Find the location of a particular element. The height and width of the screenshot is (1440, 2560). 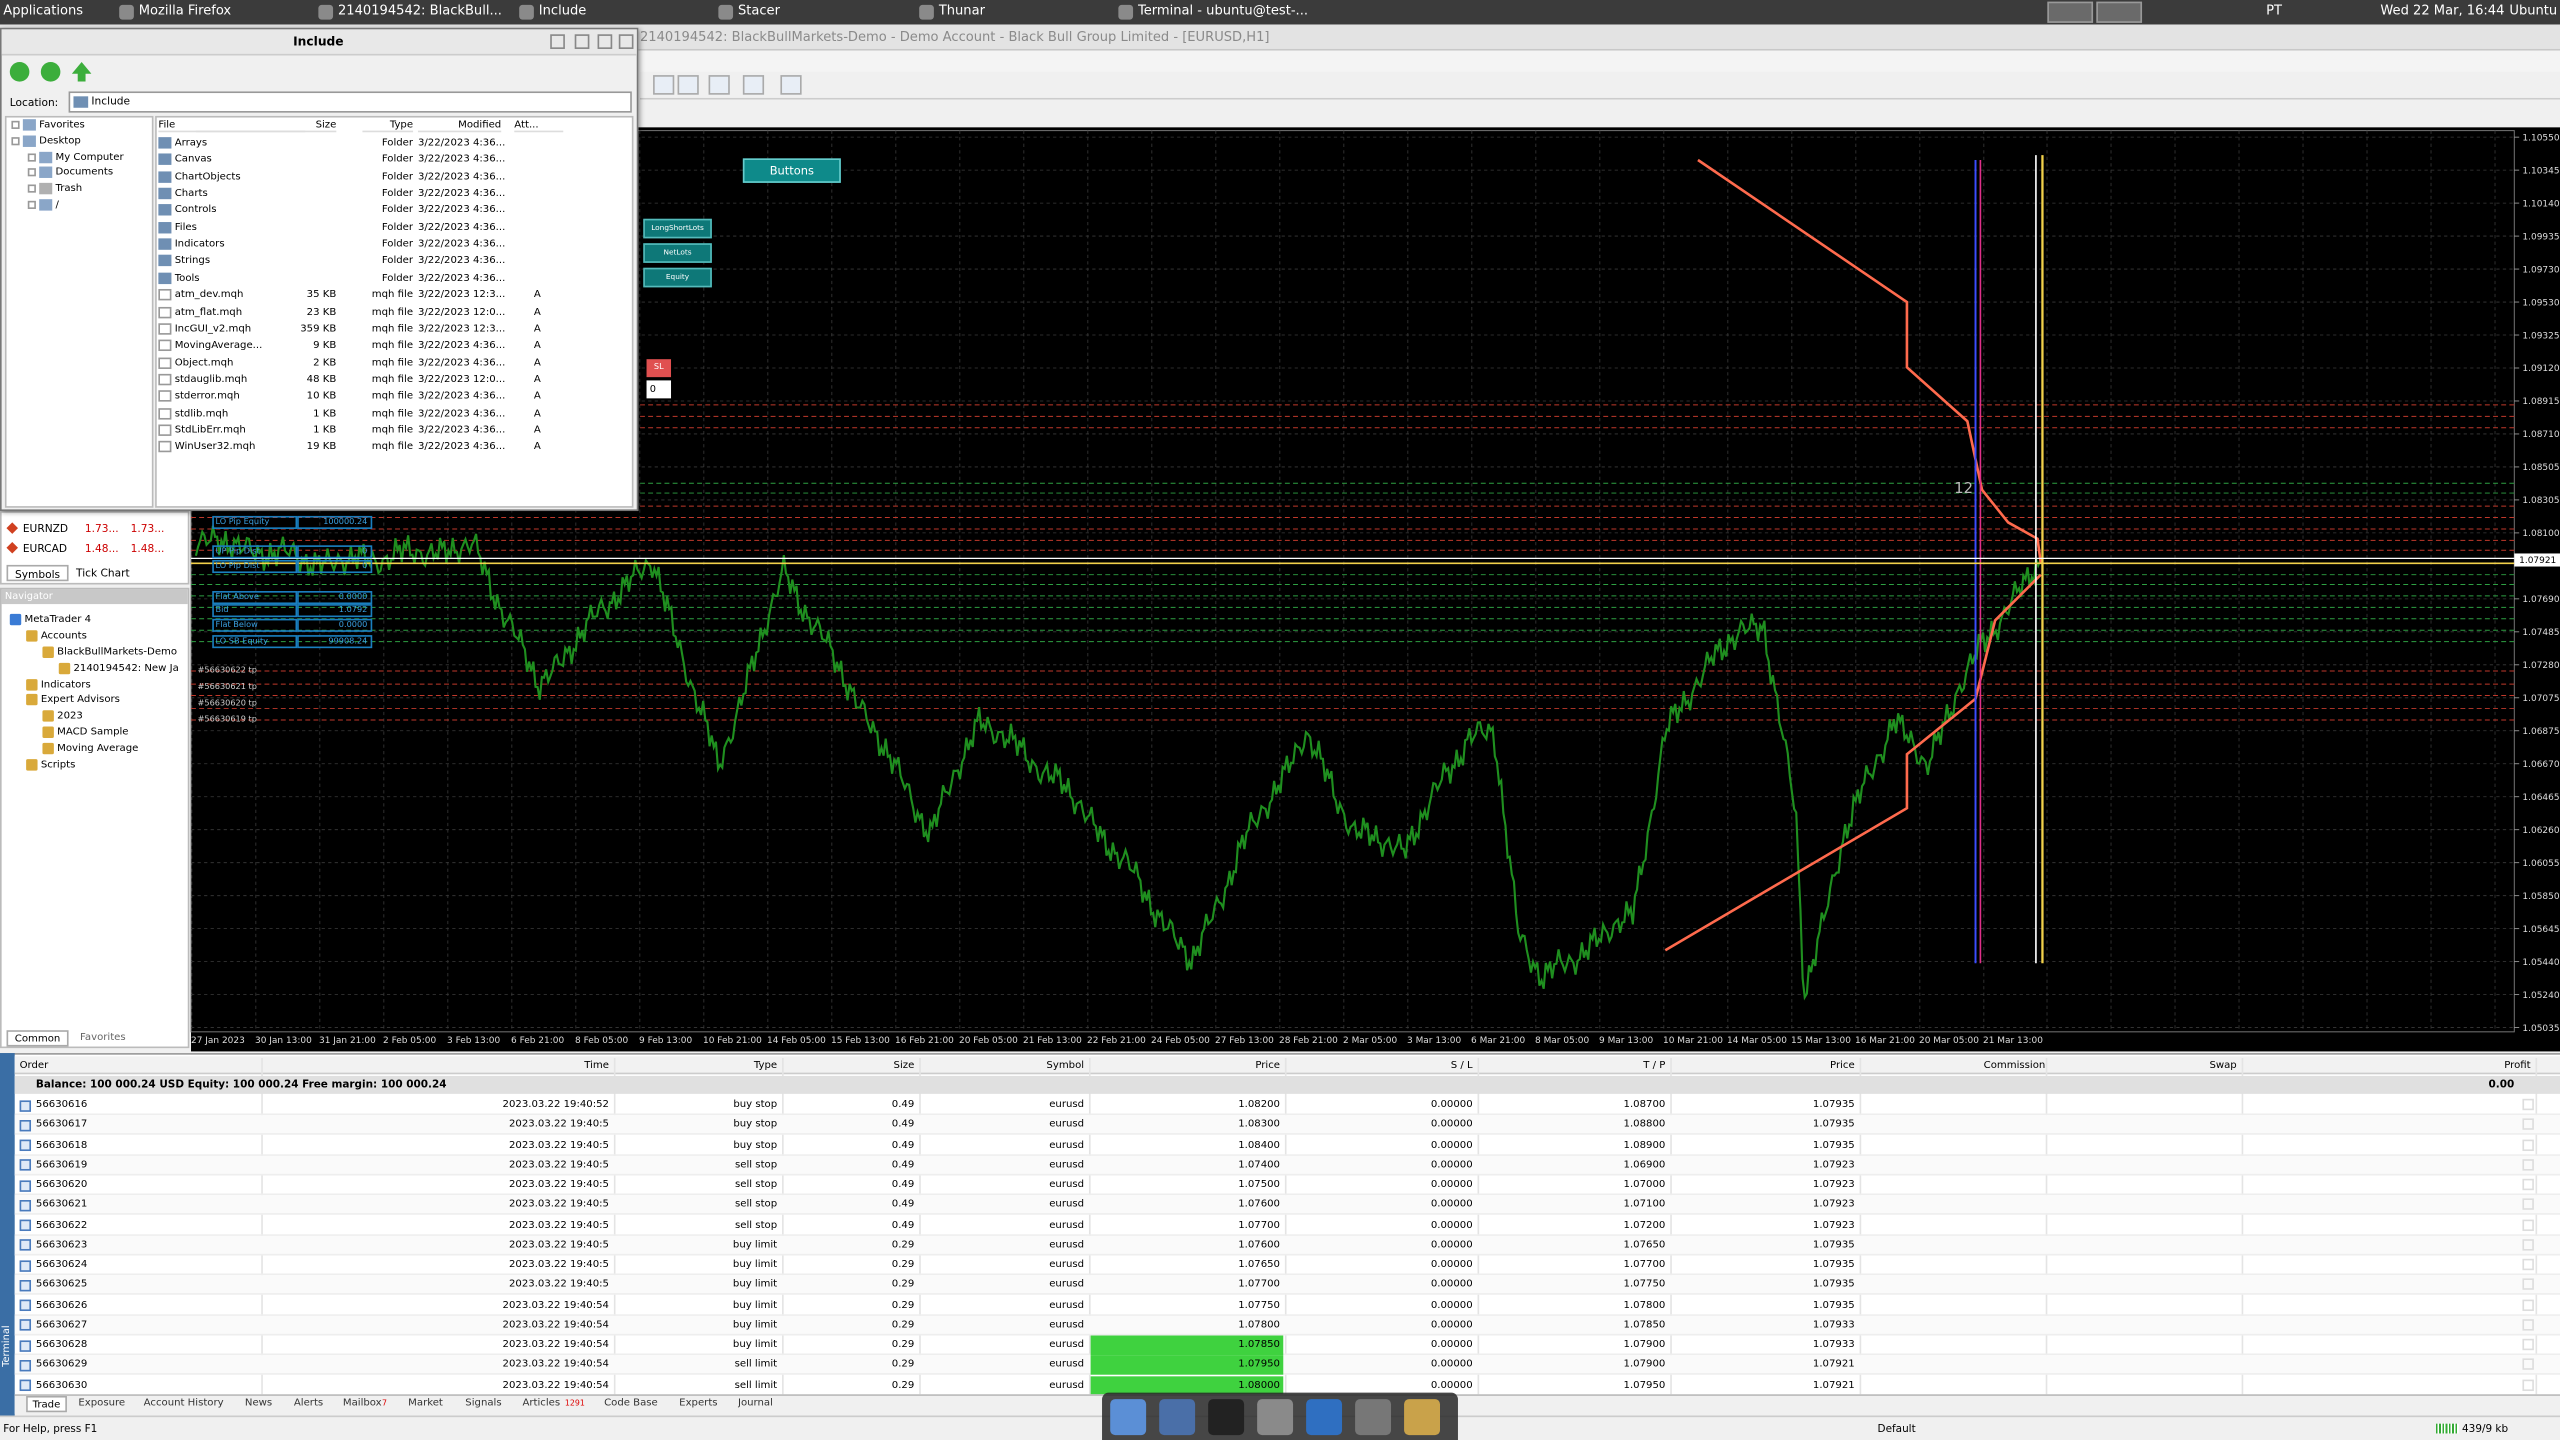

file-cell: StdLibErr.mqh is located at coordinates (210, 430).